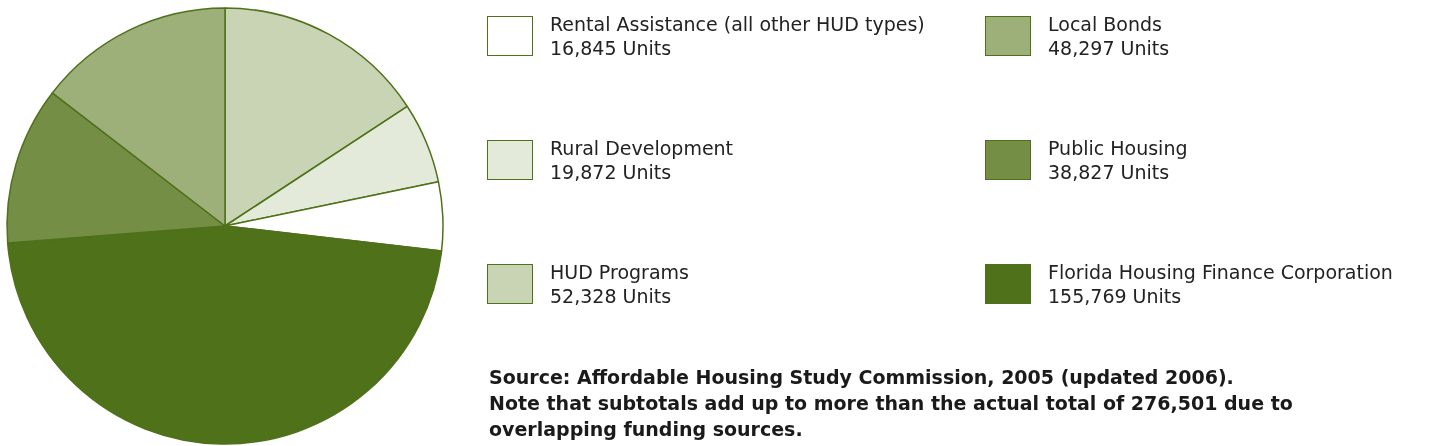 This screenshot has width=1434, height=446. What do you see at coordinates (642, 148) in the screenshot?
I see `legend-label: Rural Development` at bounding box center [642, 148].